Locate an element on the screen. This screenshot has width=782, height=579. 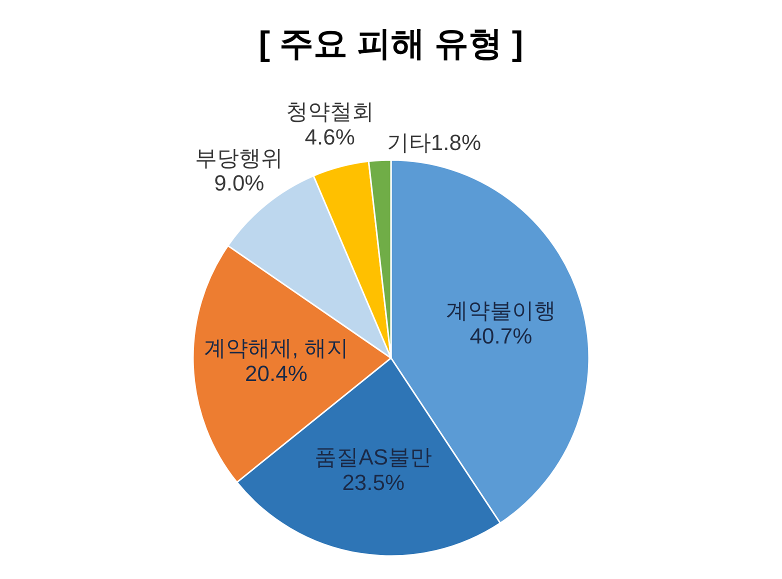
title: [ 주요 피해 유형 ] is located at coordinates (391, 43).